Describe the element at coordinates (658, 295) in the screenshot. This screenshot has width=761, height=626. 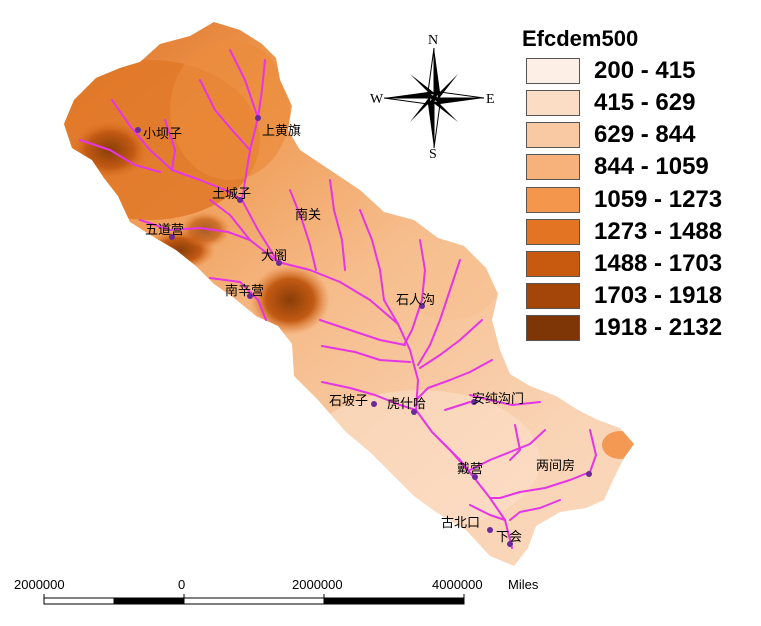
I see `legend-label: 1703 - 1918` at that location.